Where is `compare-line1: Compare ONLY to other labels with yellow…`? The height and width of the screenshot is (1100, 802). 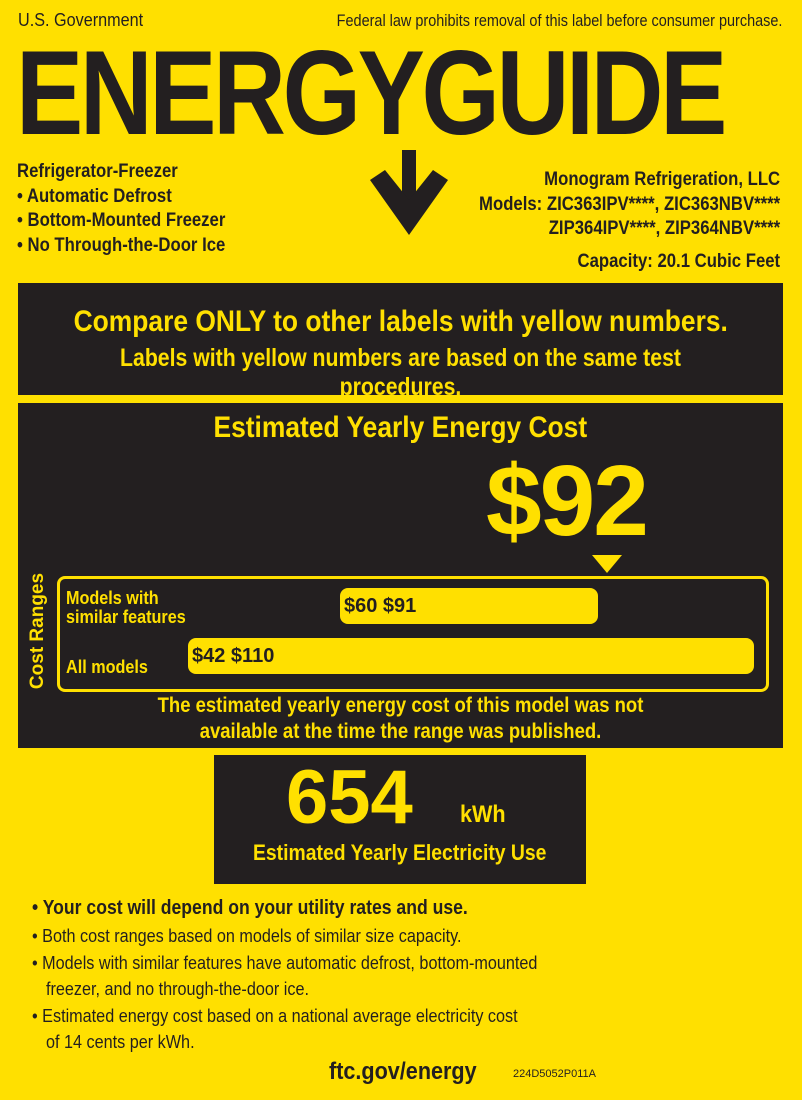 compare-line1: Compare ONLY to other labels with yellow… is located at coordinates (400, 321).